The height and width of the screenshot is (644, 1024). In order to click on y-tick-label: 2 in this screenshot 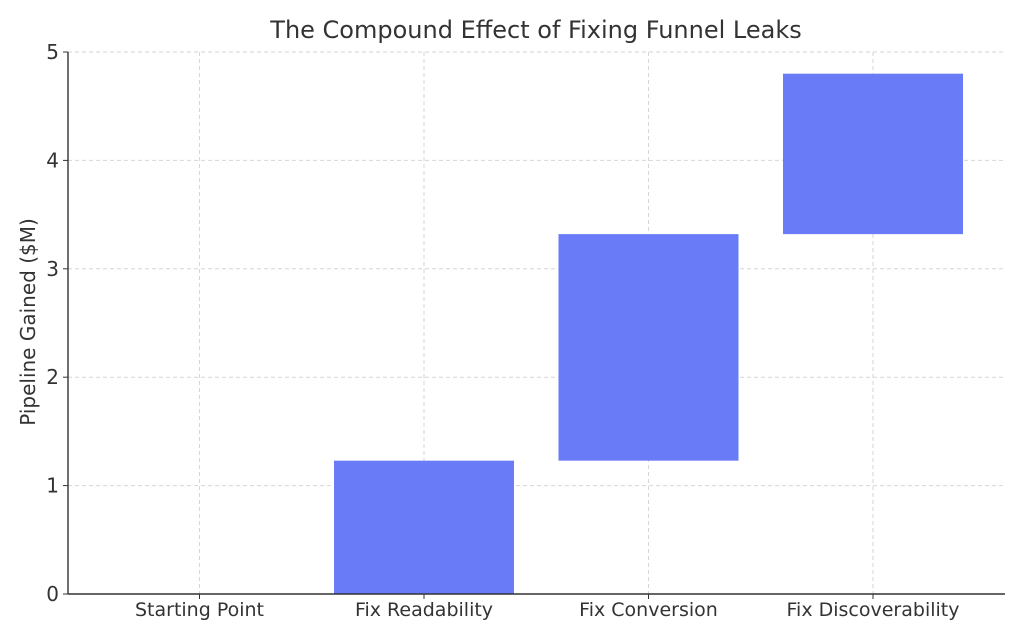, I will do `click(52, 377)`.